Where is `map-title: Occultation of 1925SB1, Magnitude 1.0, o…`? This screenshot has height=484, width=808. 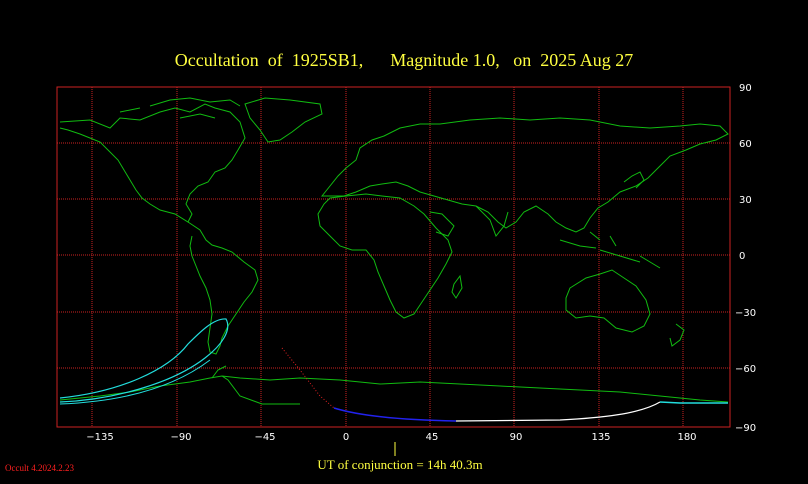 map-title: Occultation of 1925SB1, Magnitude 1.0, o… is located at coordinates (404, 60).